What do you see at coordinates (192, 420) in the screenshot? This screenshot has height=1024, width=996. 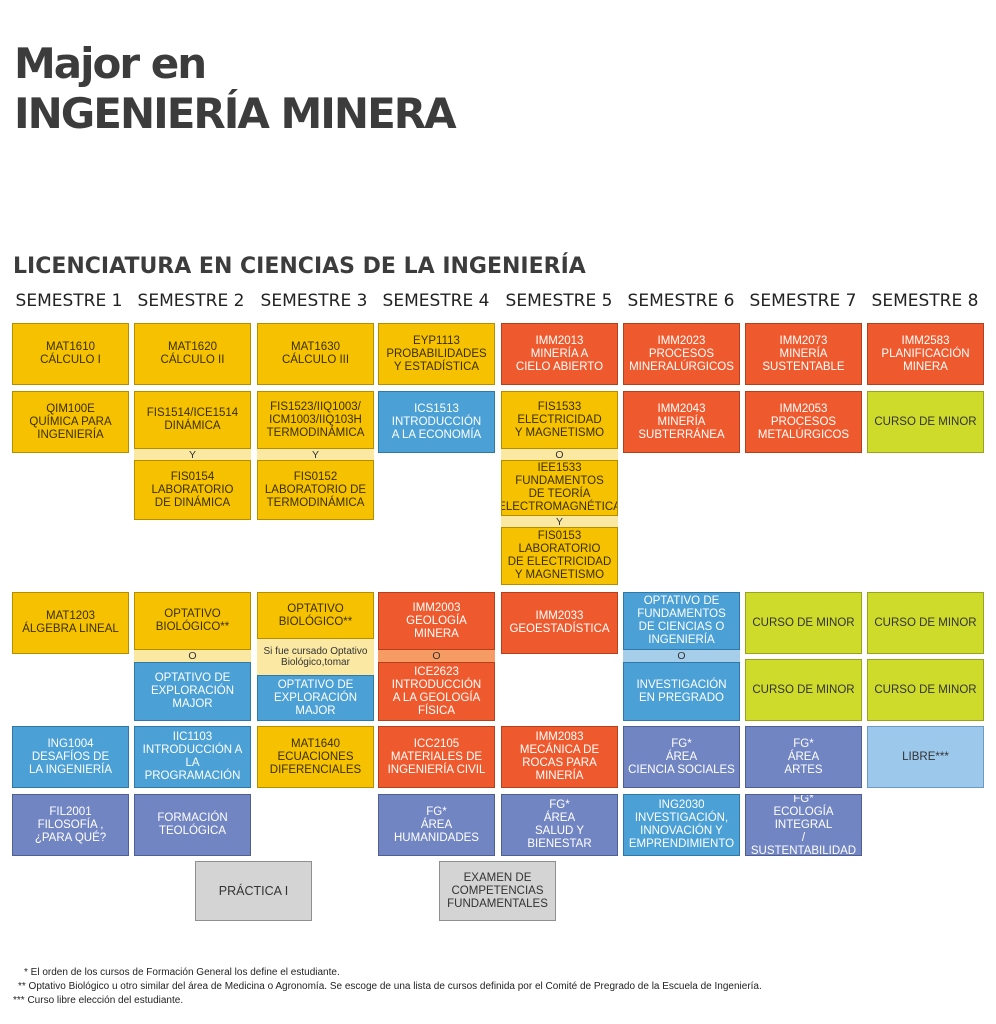 I see `course-fis1514: FIS1514/ICE1514 DINÁMICA` at bounding box center [192, 420].